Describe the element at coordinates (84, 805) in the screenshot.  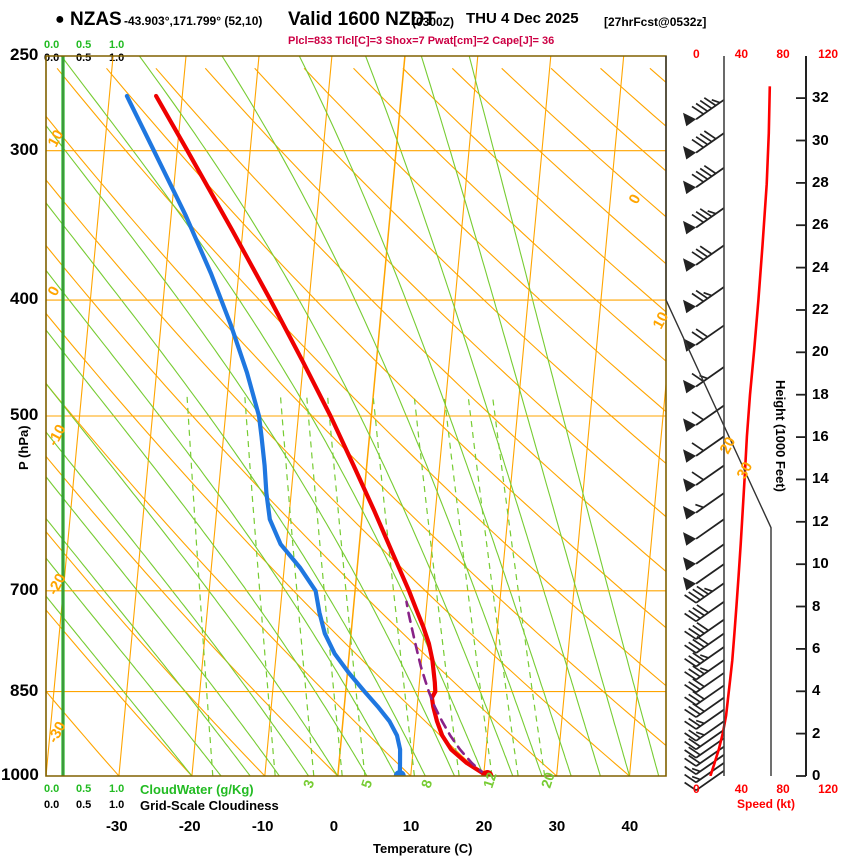
I see `cloudiness-tick-bot-1: 0.5` at that location.